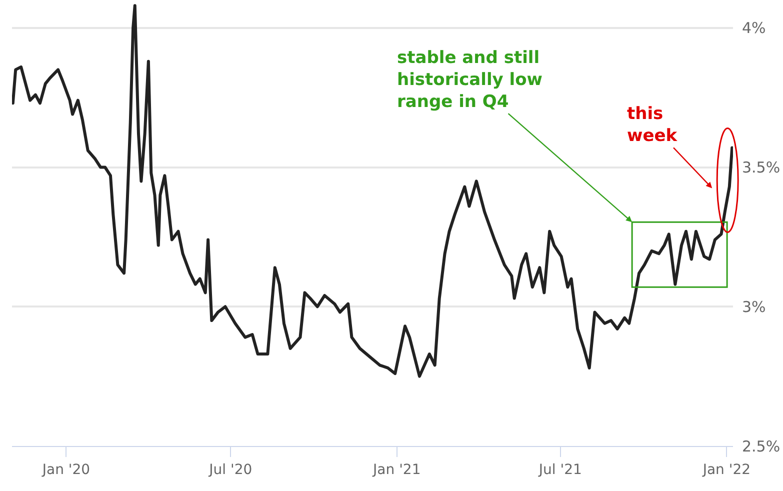 Image resolution: width=783 pixels, height=491 pixels. Describe the element at coordinates (652, 125) in the screenshot. I see `annotation: this week` at that location.